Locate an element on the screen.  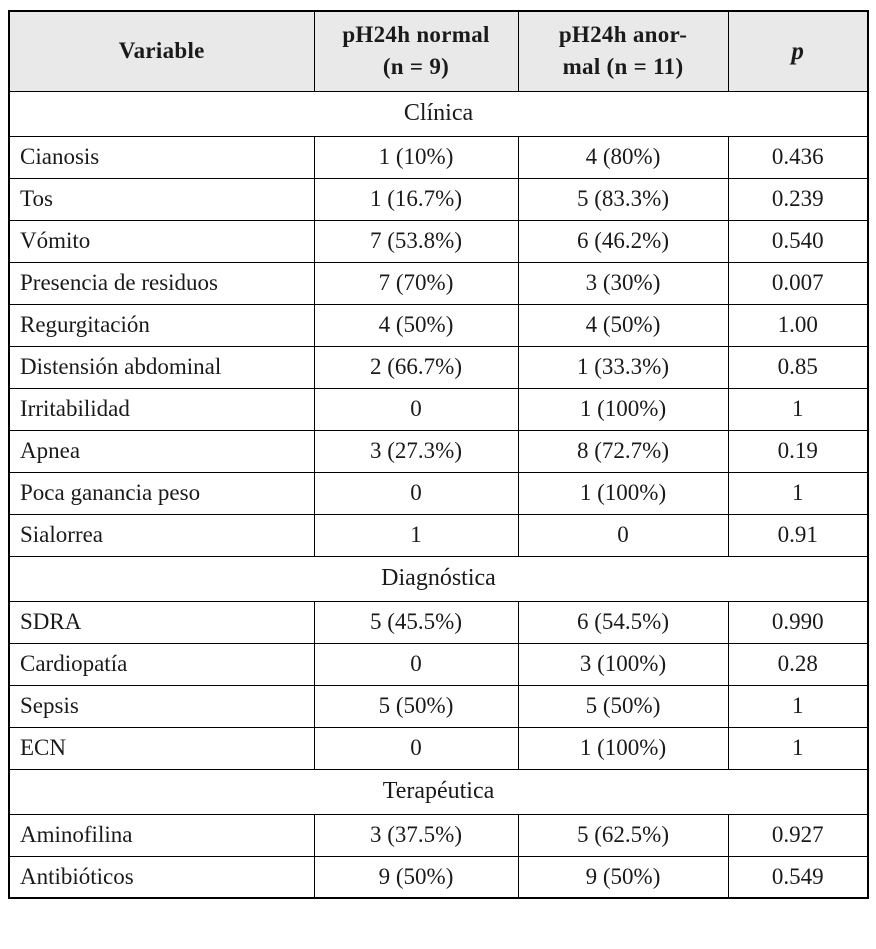
row-value-normal: 5 (50%) is located at coordinates (416, 706).